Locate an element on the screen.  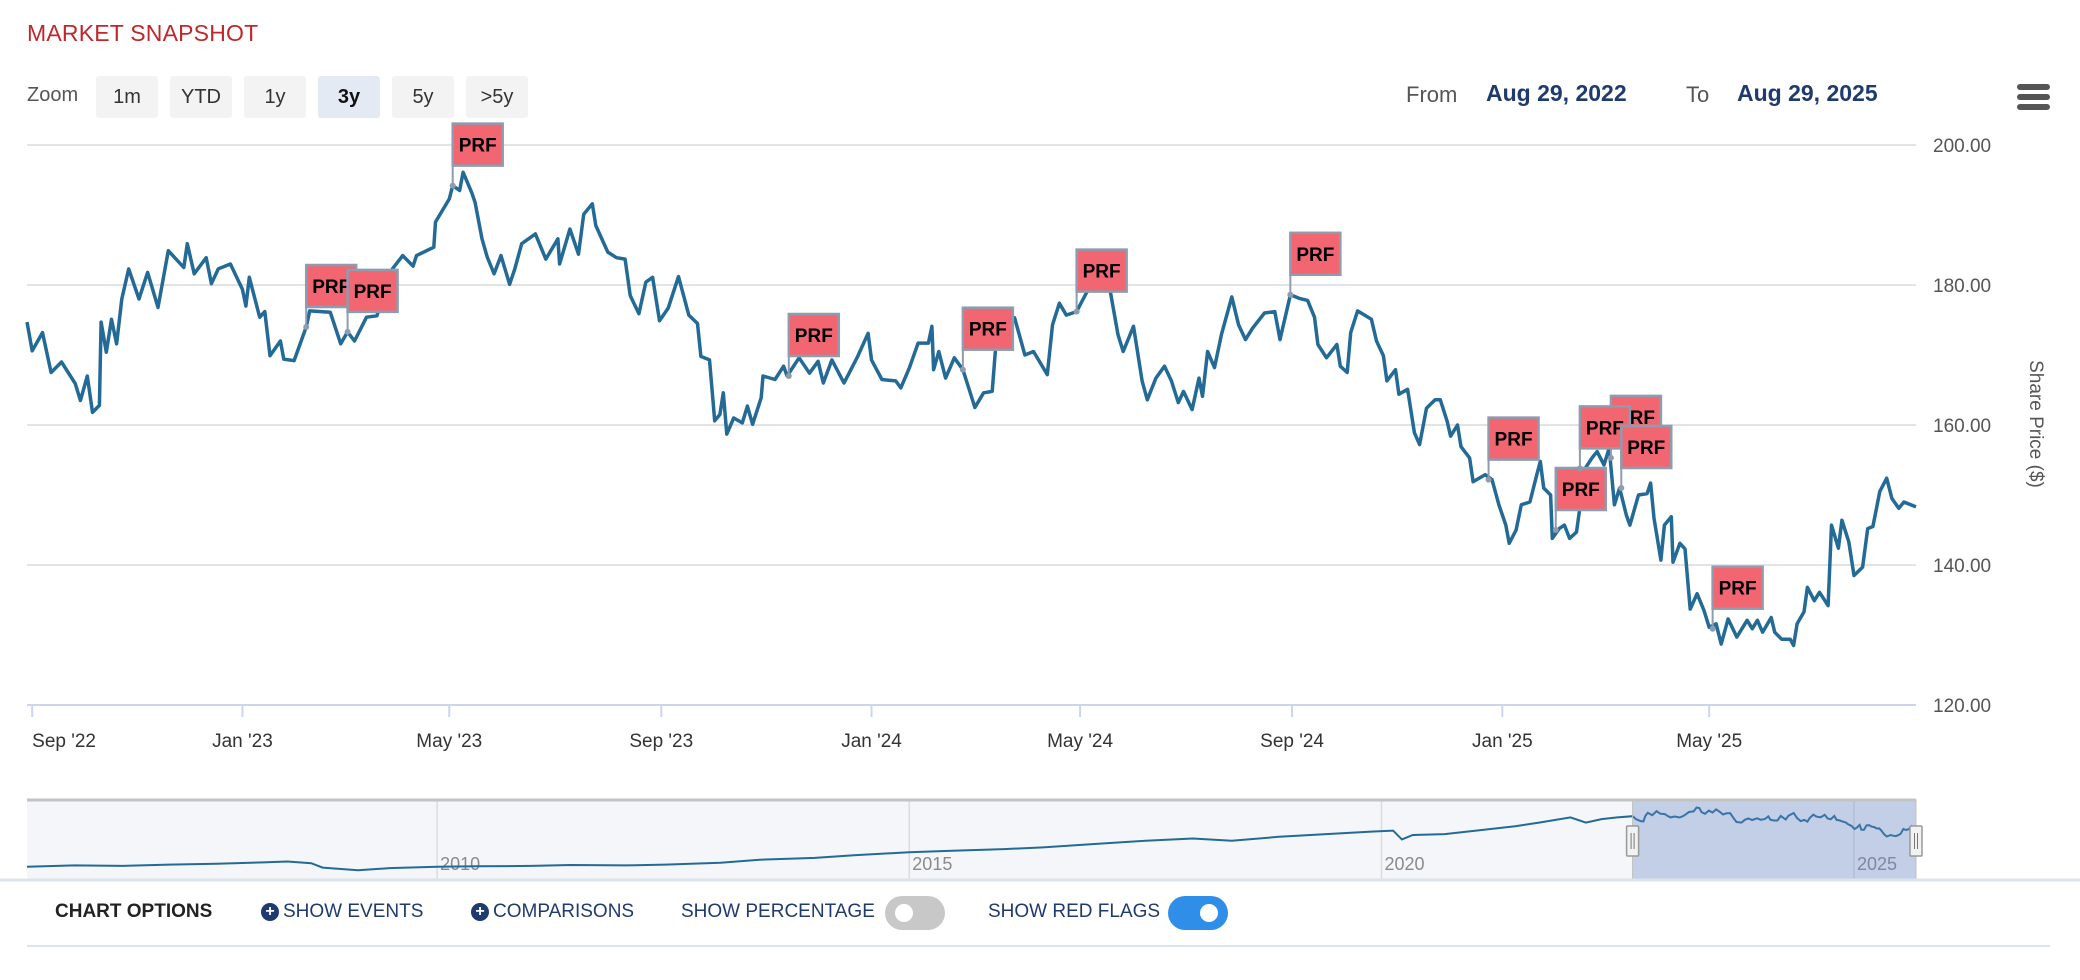
navigator-selection is located at coordinates (1774, 840).